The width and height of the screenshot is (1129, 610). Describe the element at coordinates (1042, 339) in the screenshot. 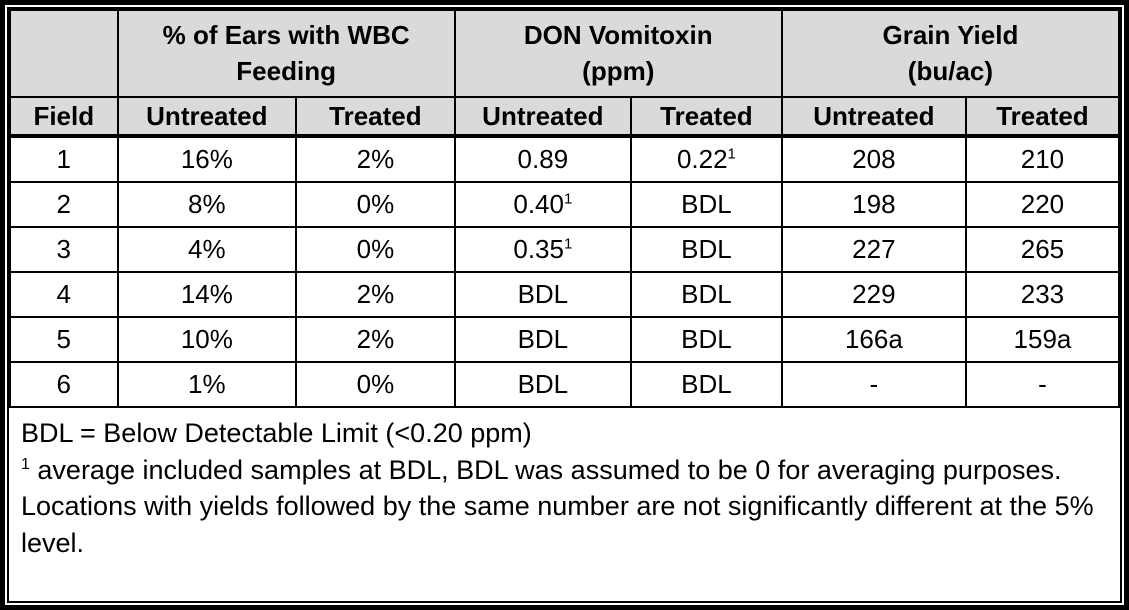

I see `cell-yield-treated: 159a` at that location.